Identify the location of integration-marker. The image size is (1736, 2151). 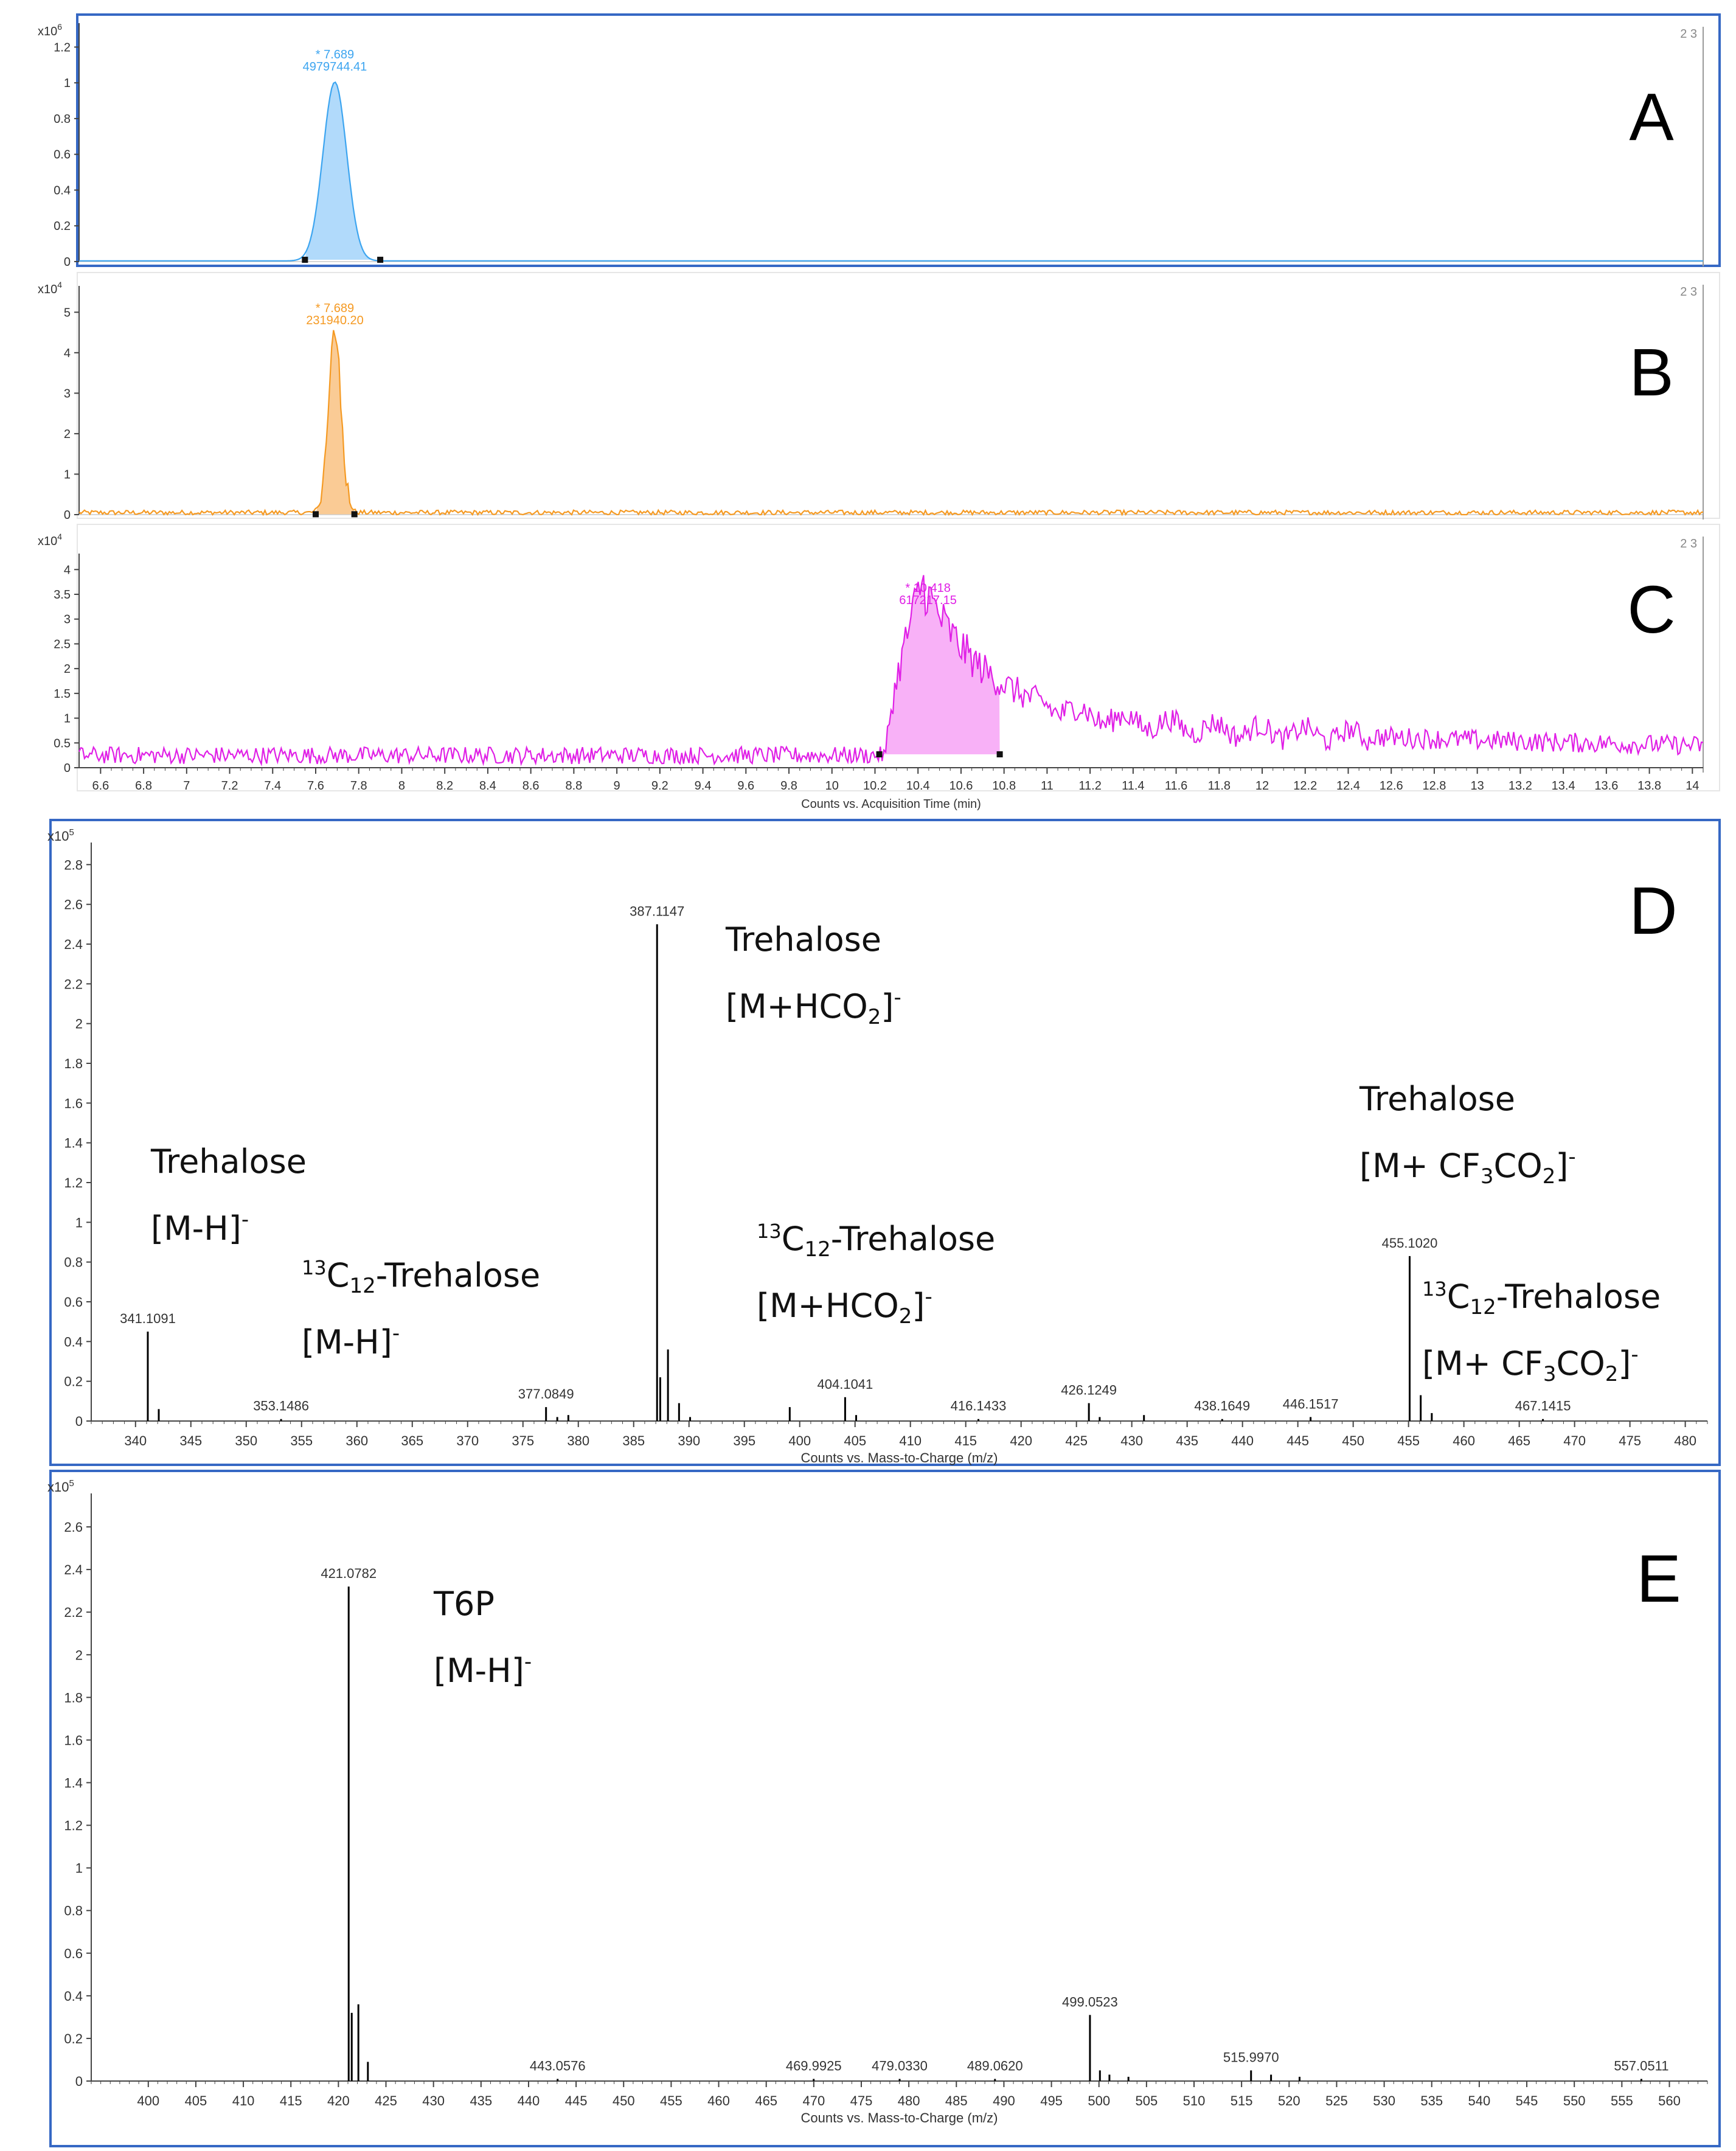
(879, 754).